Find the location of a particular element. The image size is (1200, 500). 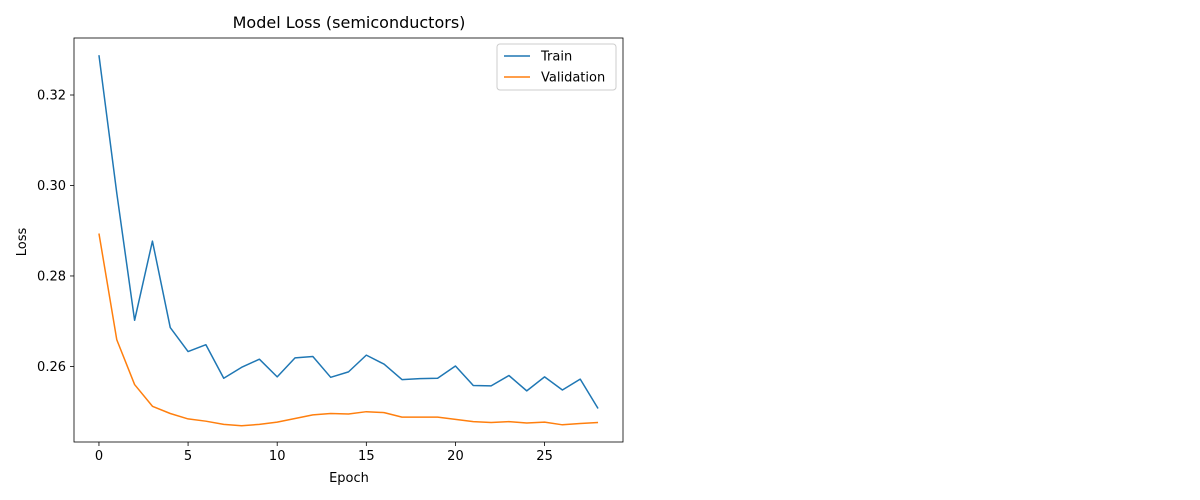

legend-label-validation: Validation is located at coordinates (573, 78).